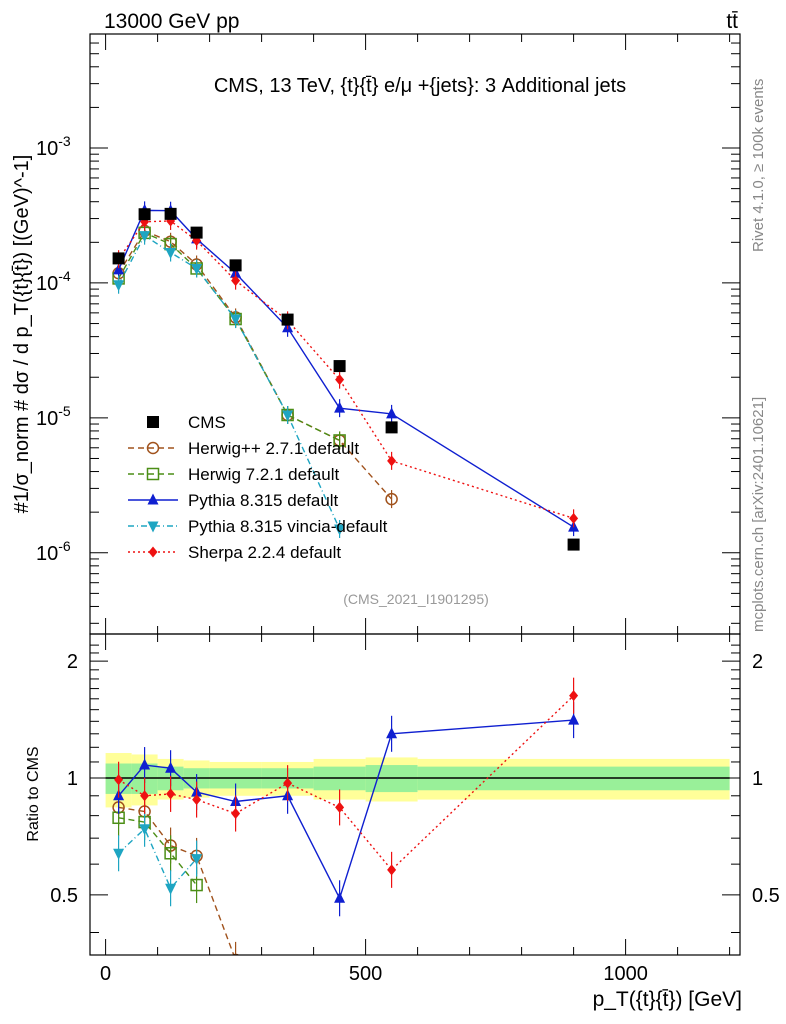  What do you see at coordinates (625, 974) in the screenshot?
I see `x-tick-label: 1000` at bounding box center [625, 974].